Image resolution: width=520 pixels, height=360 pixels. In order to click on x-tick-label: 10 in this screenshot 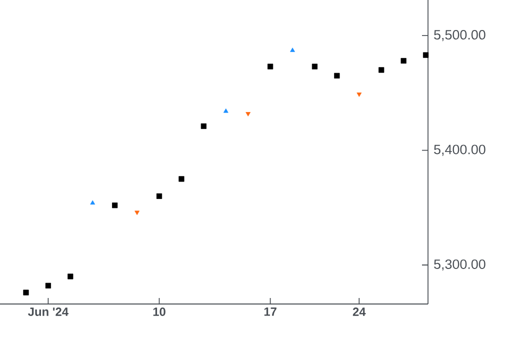, I will do `click(159, 312)`.